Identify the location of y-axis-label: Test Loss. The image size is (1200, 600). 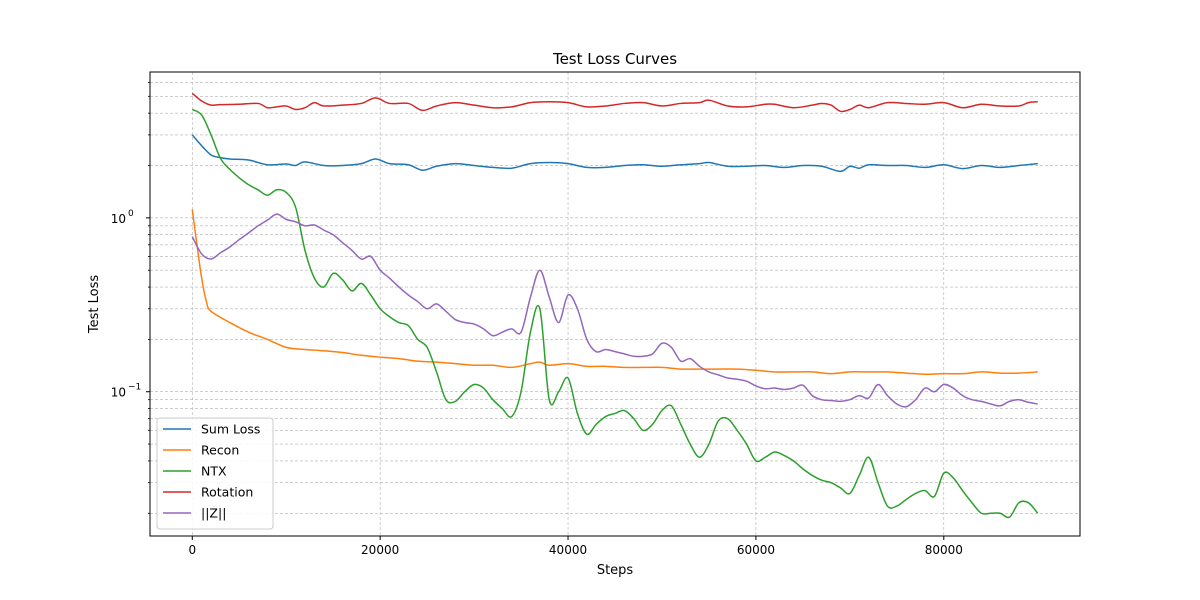
(94, 304).